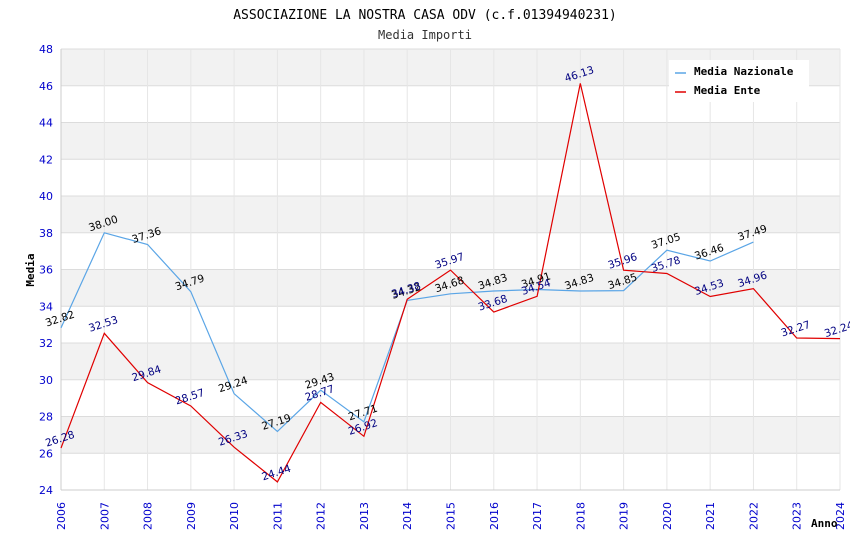  I want to click on legend: Media Nazionale Media Ente, so click(739, 81).